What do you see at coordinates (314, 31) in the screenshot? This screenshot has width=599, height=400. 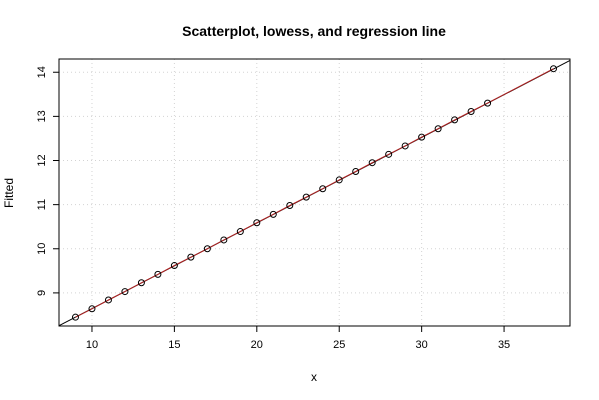 I see `chart-title: Scatterplot, lowess, and regression line` at bounding box center [314, 31].